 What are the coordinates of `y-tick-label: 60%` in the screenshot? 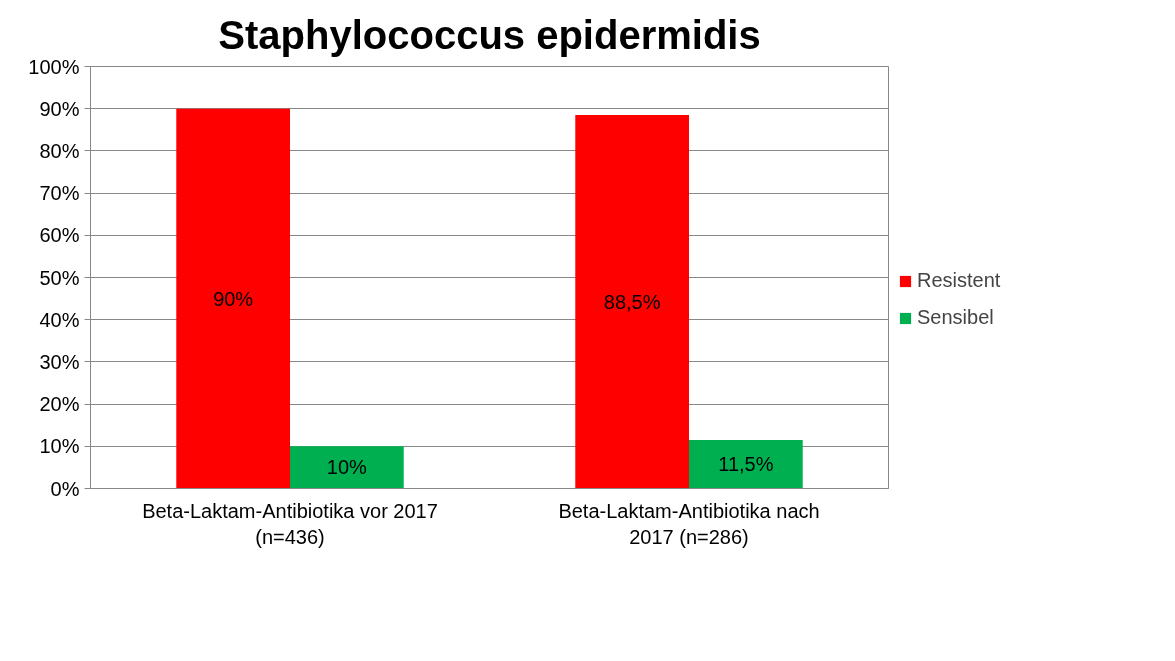 It's located at (59, 235).